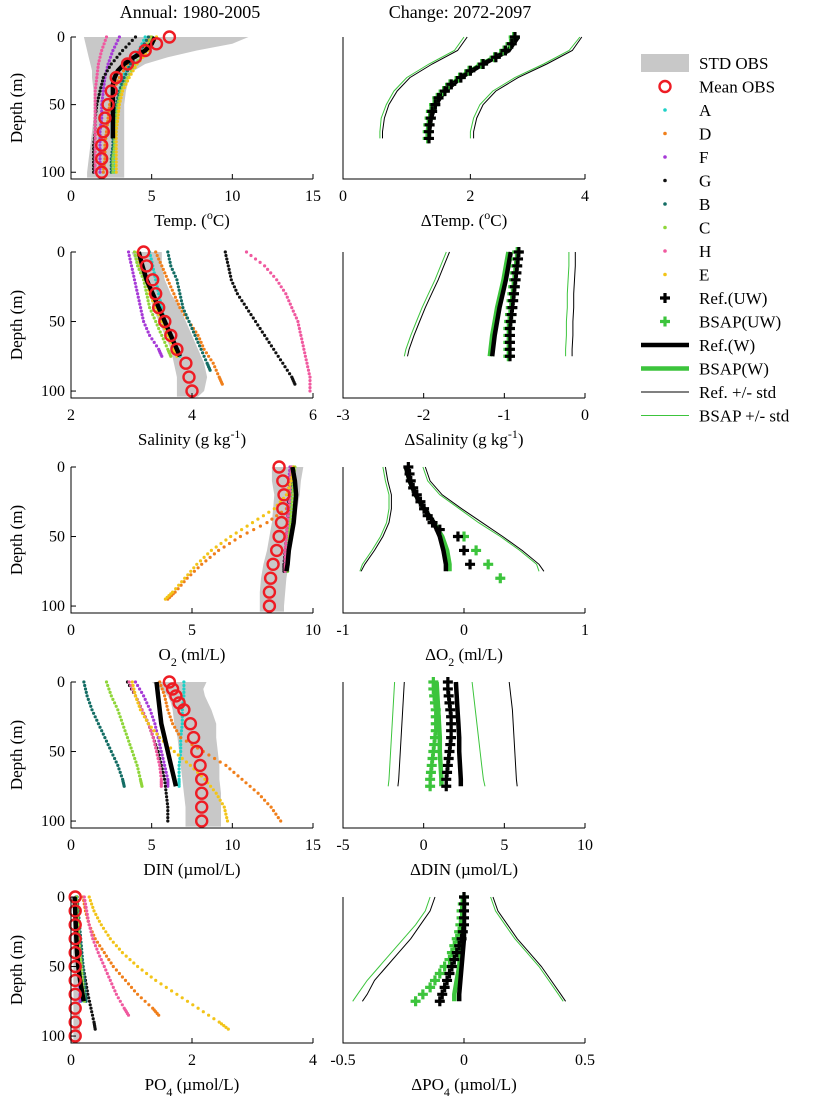 Image resolution: width=836 pixels, height=1115 pixels. Describe the element at coordinates (220, 751) in the screenshot. I see `series-D` at that location.